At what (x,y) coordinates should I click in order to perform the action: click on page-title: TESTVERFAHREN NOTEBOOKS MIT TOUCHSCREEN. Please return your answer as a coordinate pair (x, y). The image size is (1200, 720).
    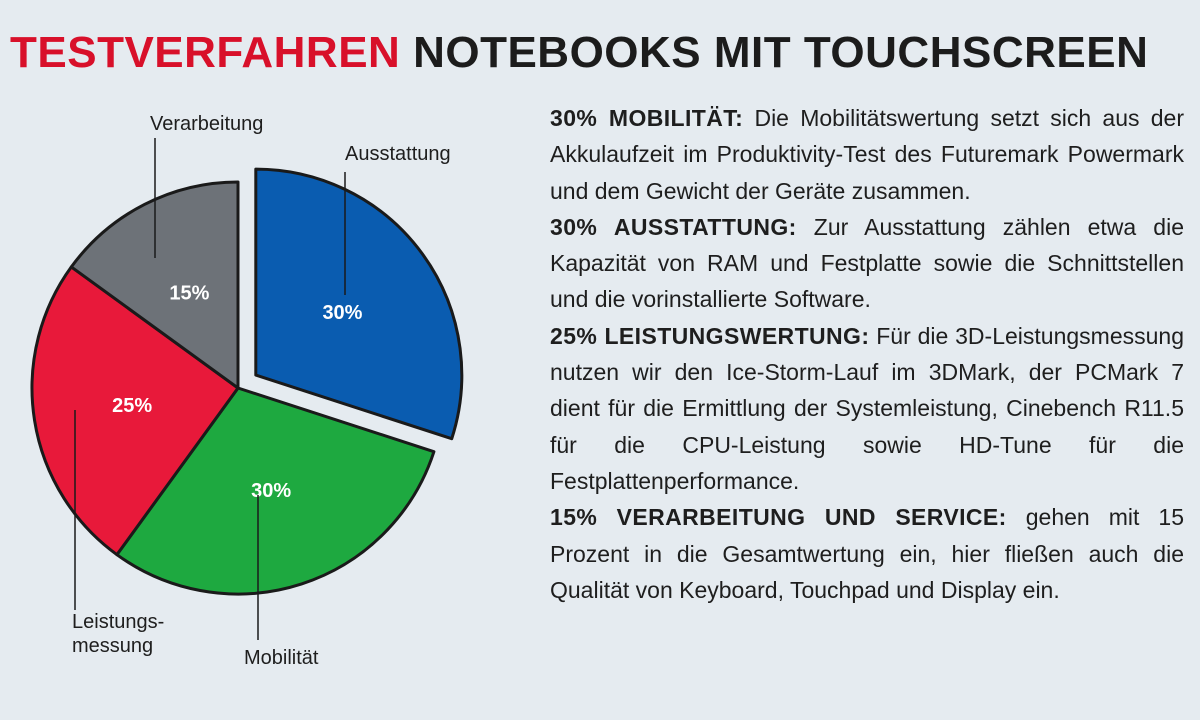
    Looking at the image, I should click on (579, 53).